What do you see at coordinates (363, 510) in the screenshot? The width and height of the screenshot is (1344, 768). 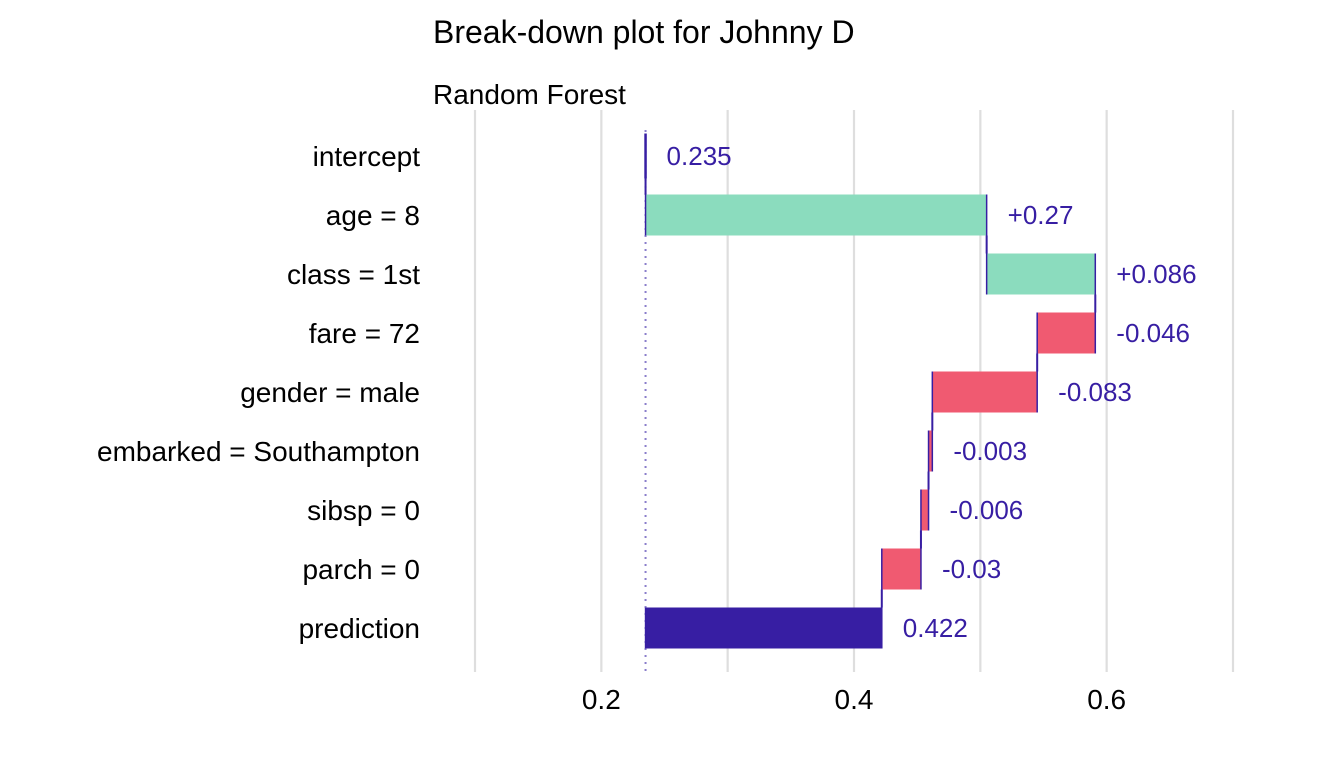 I see `category-label: sibsp = 0` at bounding box center [363, 510].